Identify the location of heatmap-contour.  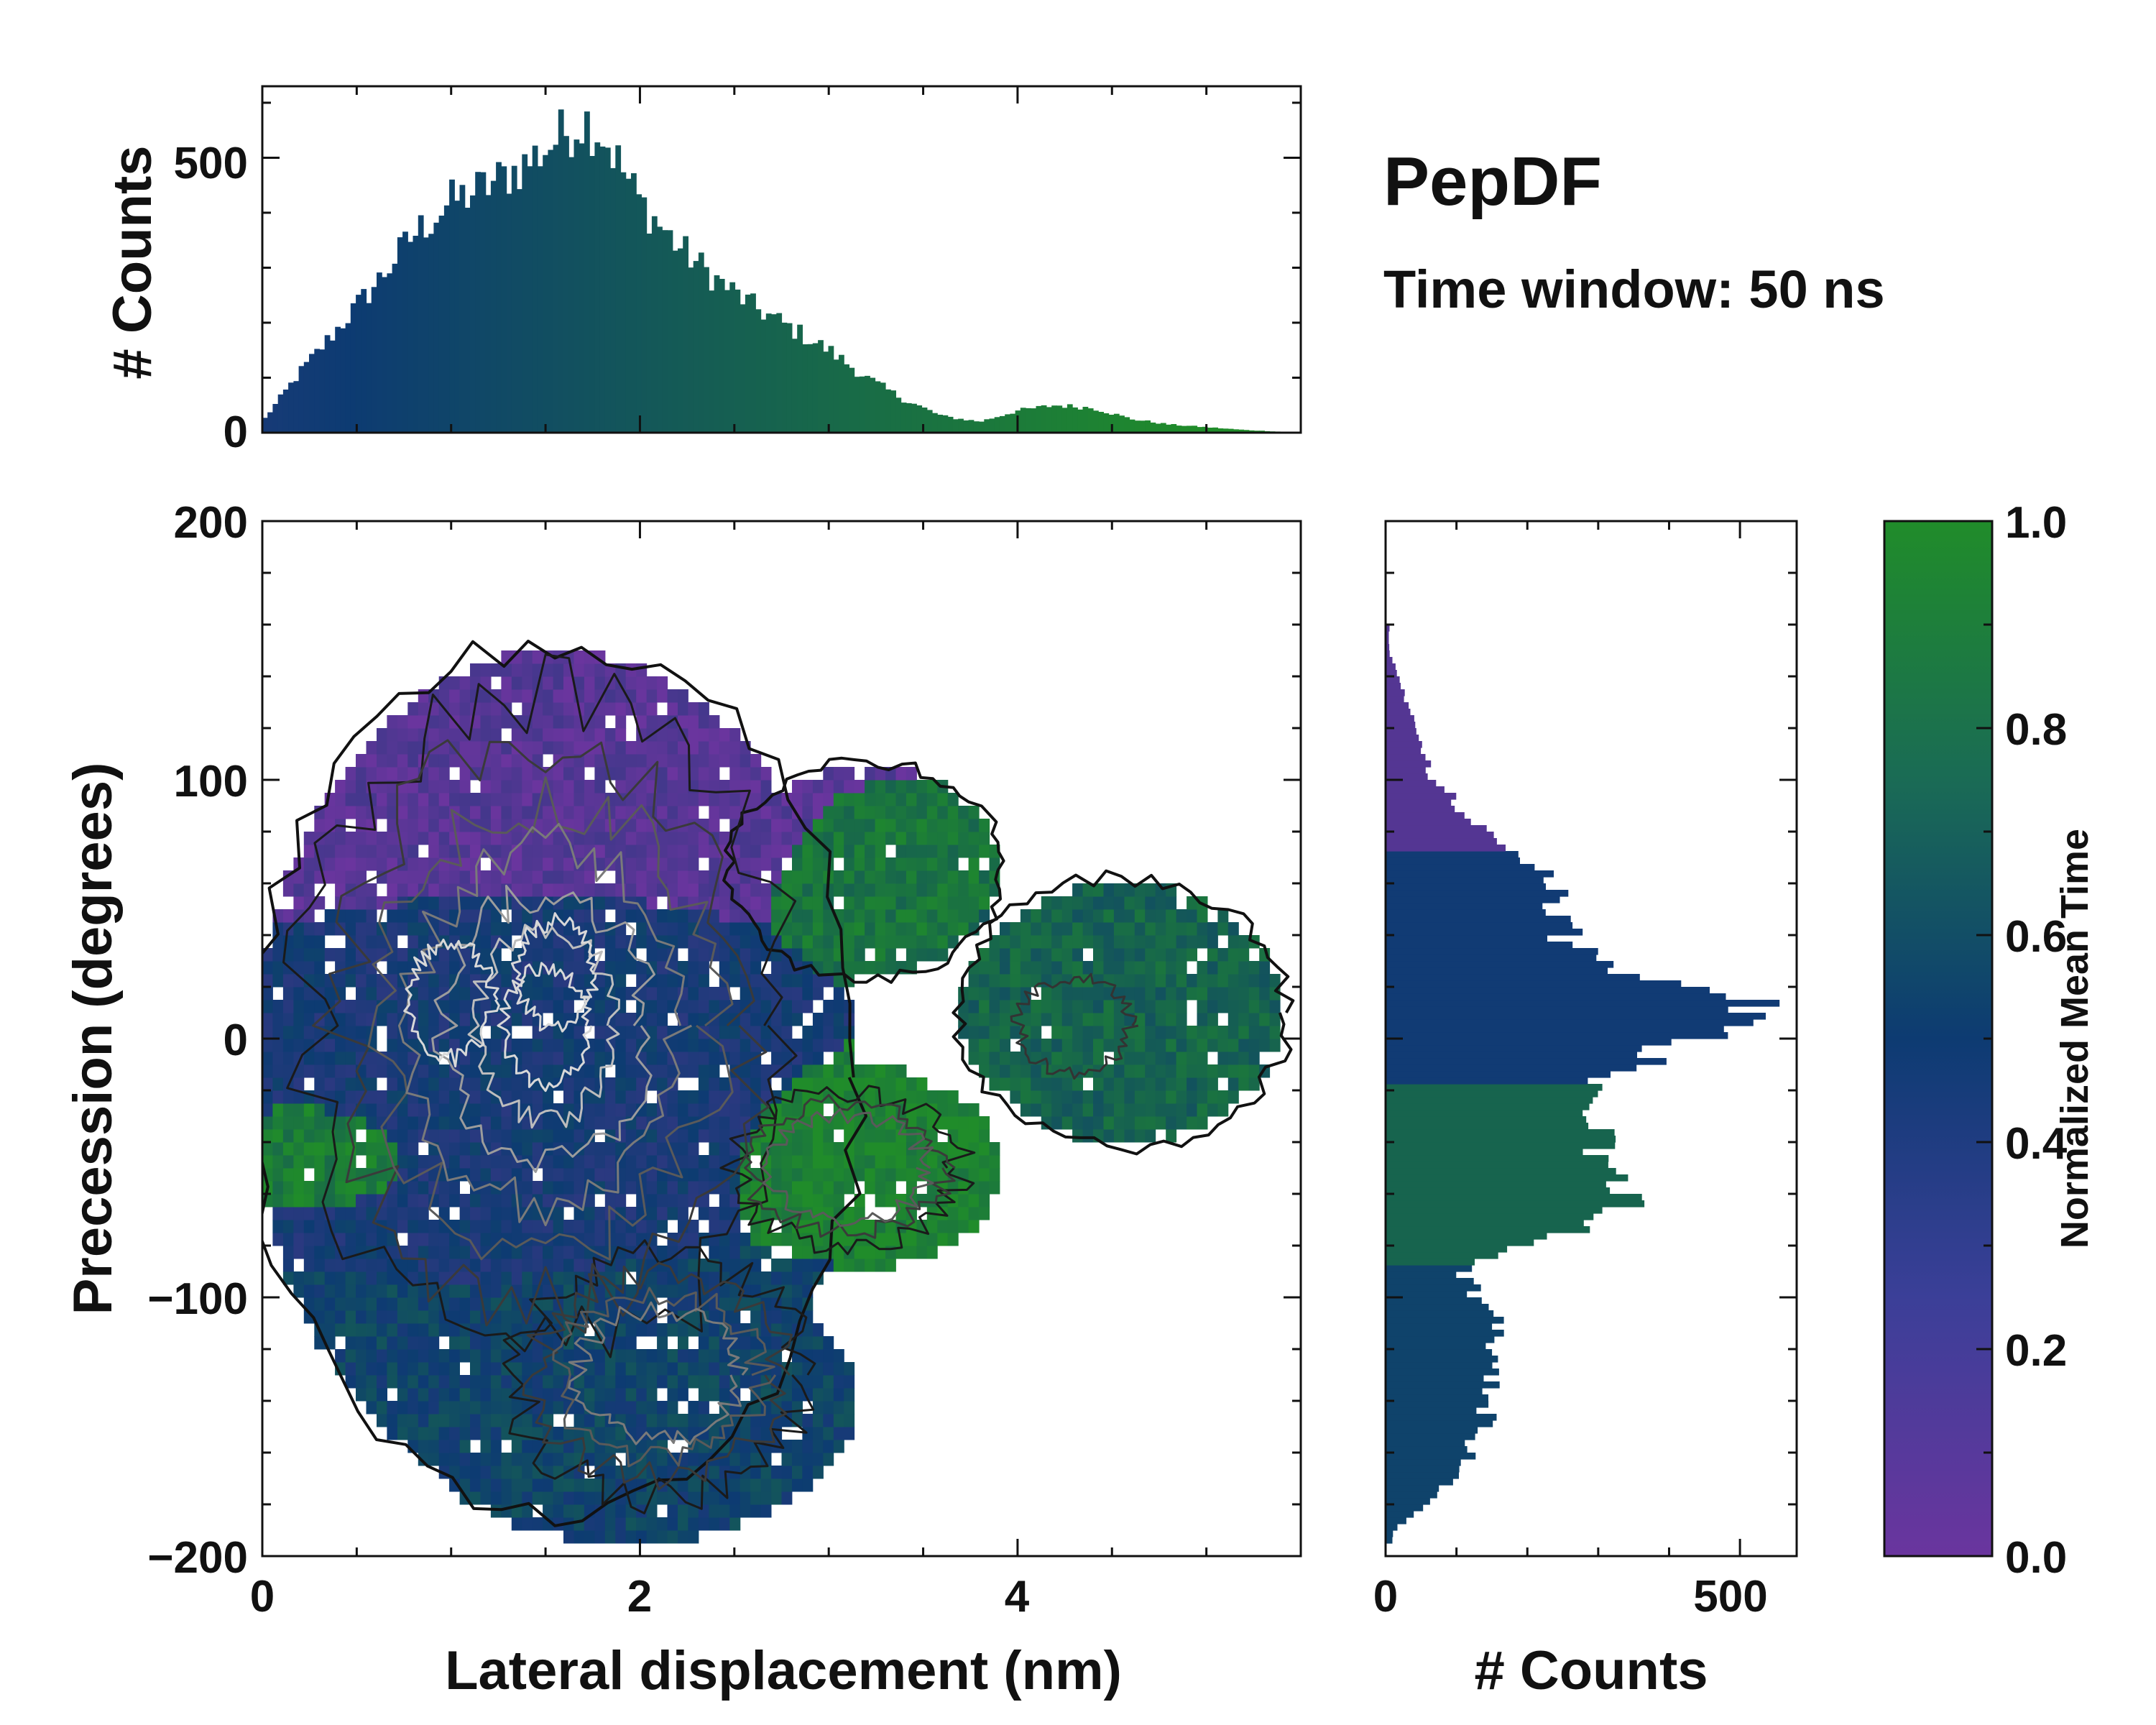
(545, 1027).